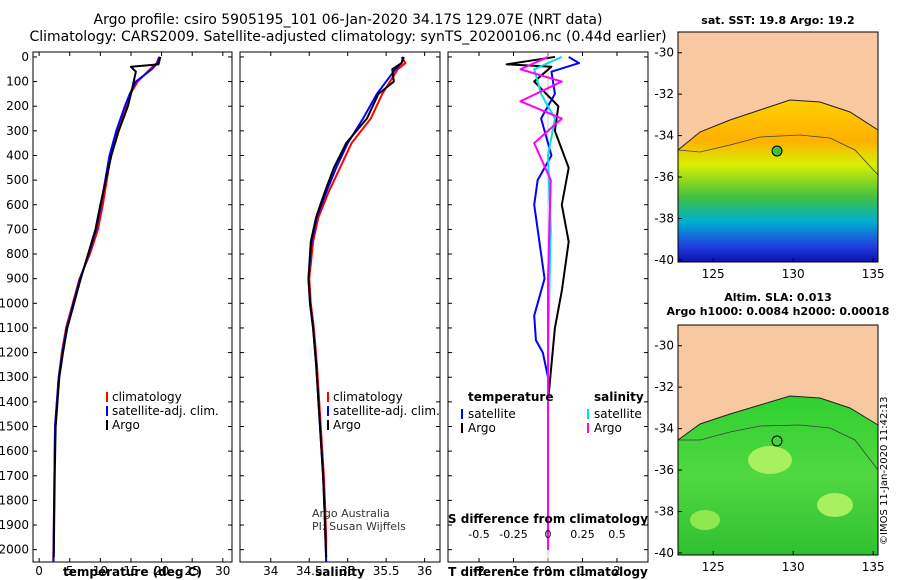 The height and width of the screenshot is (580, 900). What do you see at coordinates (777, 151) in the screenshot?
I see `sst-map-float-marker` at bounding box center [777, 151].